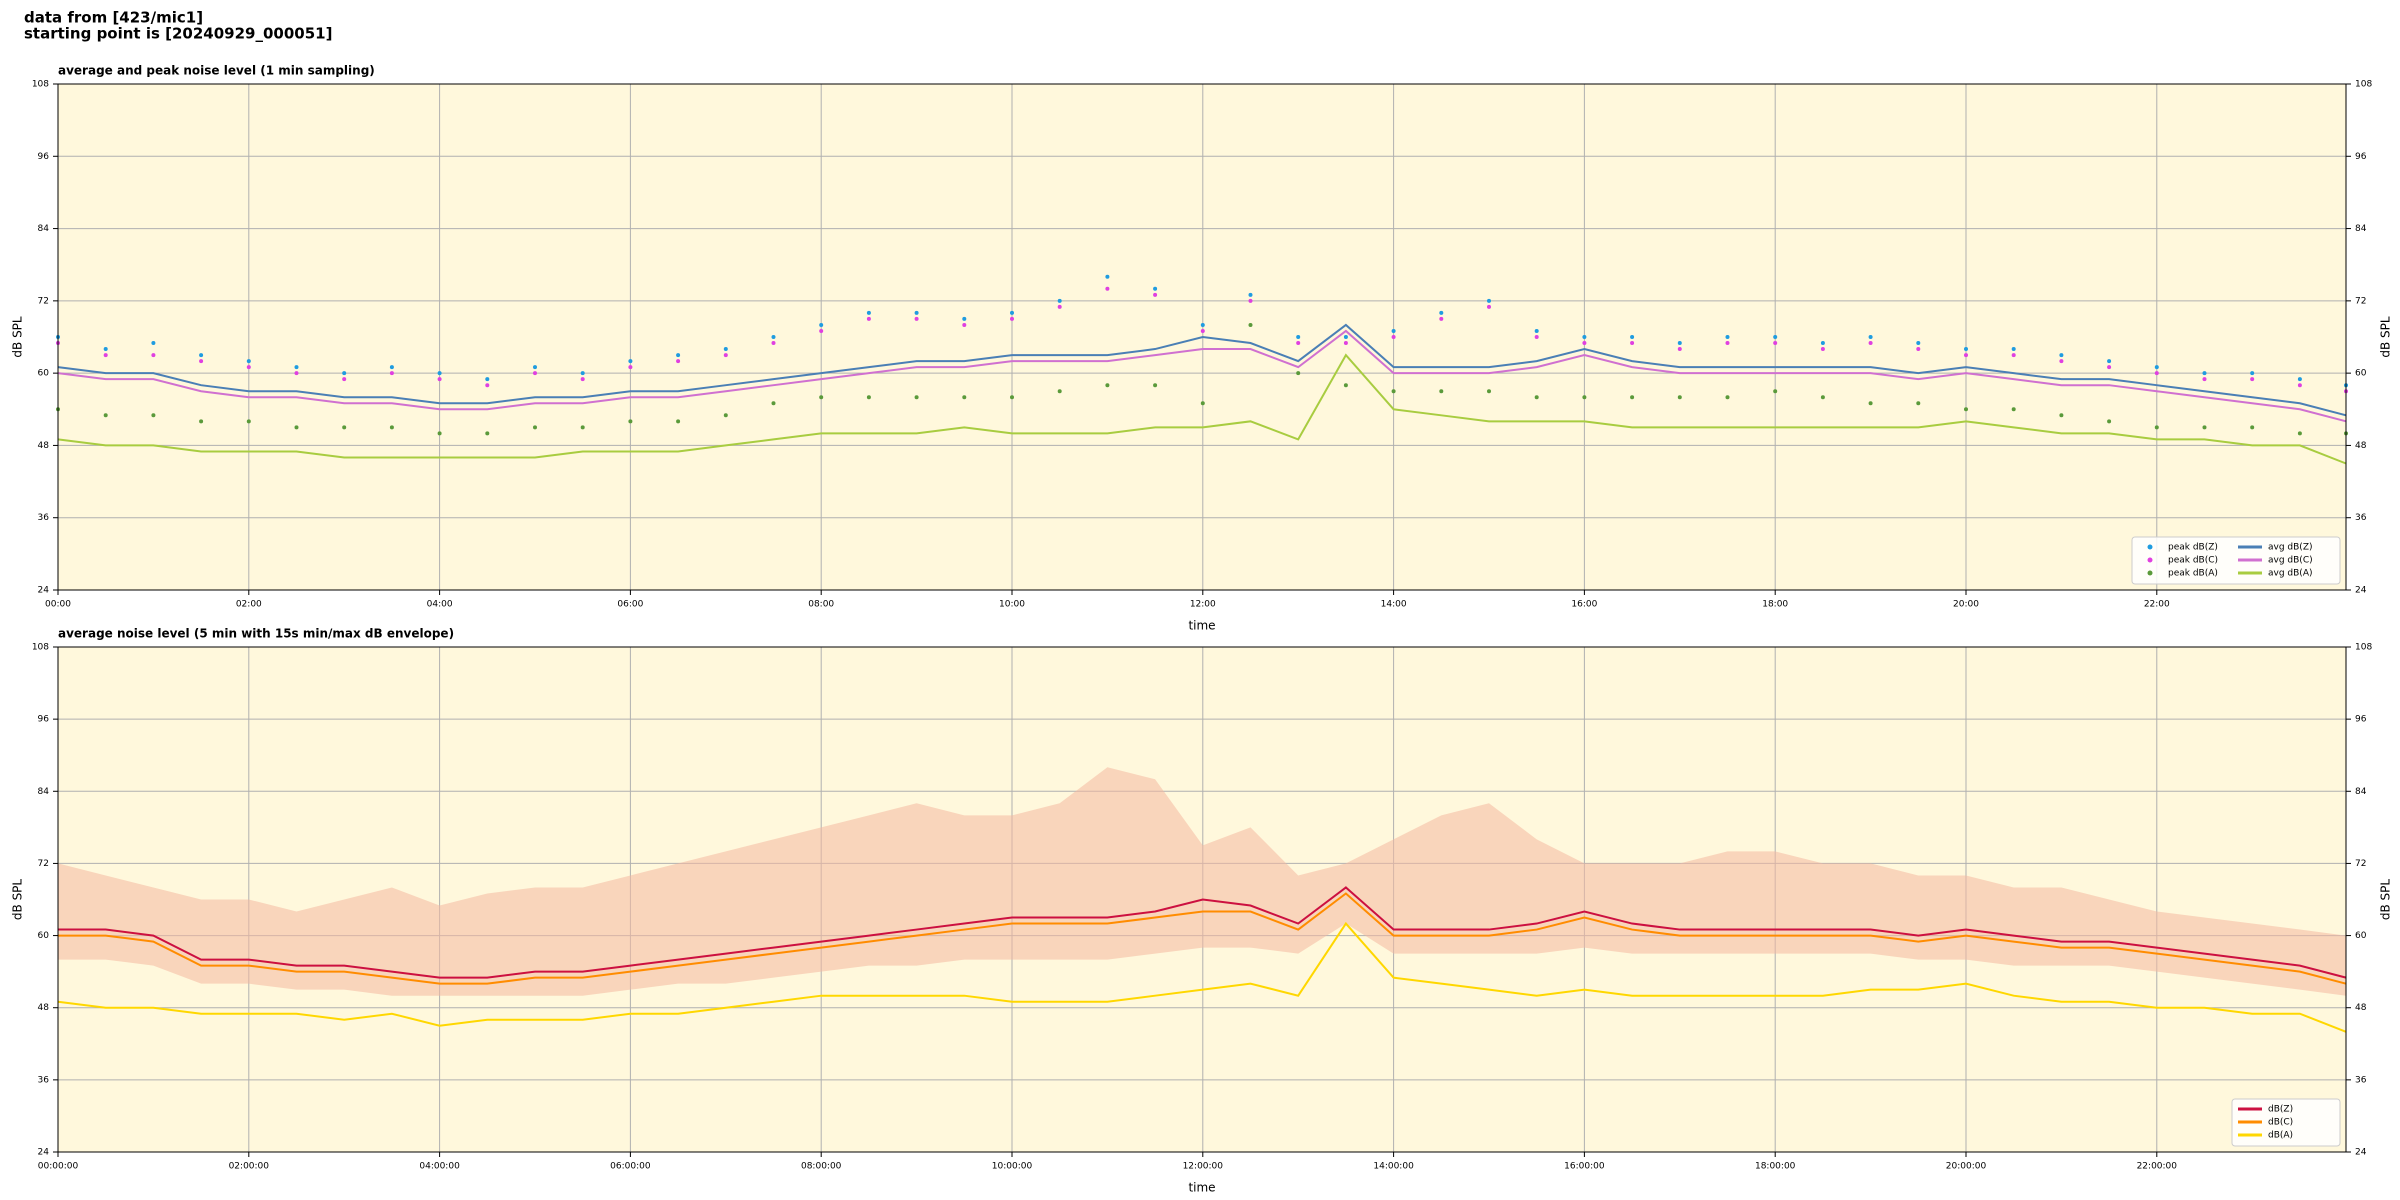 This screenshot has height=1200, width=2400. I want to click on x-tick-label: 18:00, so click(1775, 605).